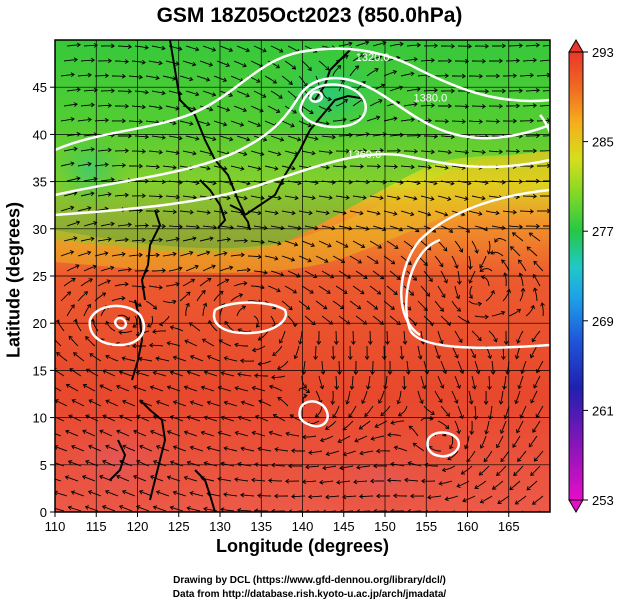 The height and width of the screenshot is (605, 619). Describe the element at coordinates (302, 546) in the screenshot. I see `x-axis-label: Longitude (degrees)` at that location.